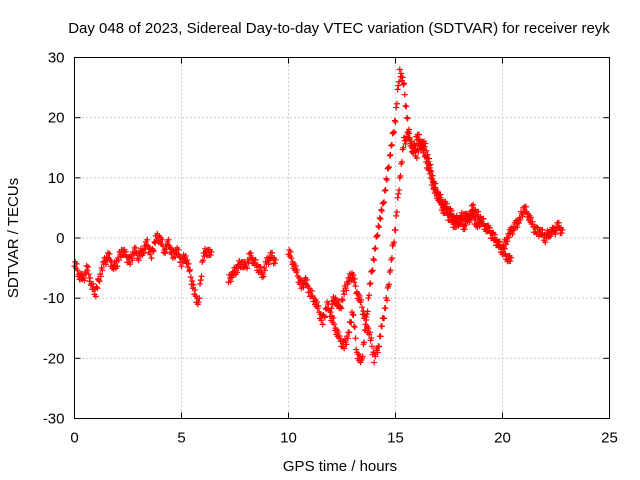 The width and height of the screenshot is (640, 480). What do you see at coordinates (13, 238) in the screenshot?
I see `y-axis-label: SDTVAR / TECUs` at bounding box center [13, 238].